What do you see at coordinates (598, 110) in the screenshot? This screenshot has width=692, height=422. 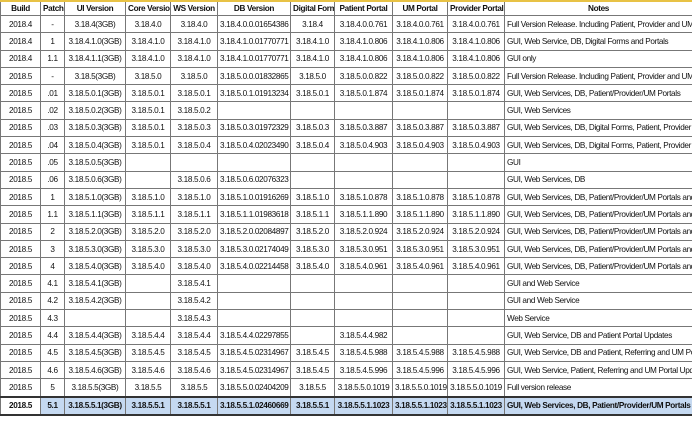 I see `cell-notes: GUI, Web Services` at bounding box center [598, 110].